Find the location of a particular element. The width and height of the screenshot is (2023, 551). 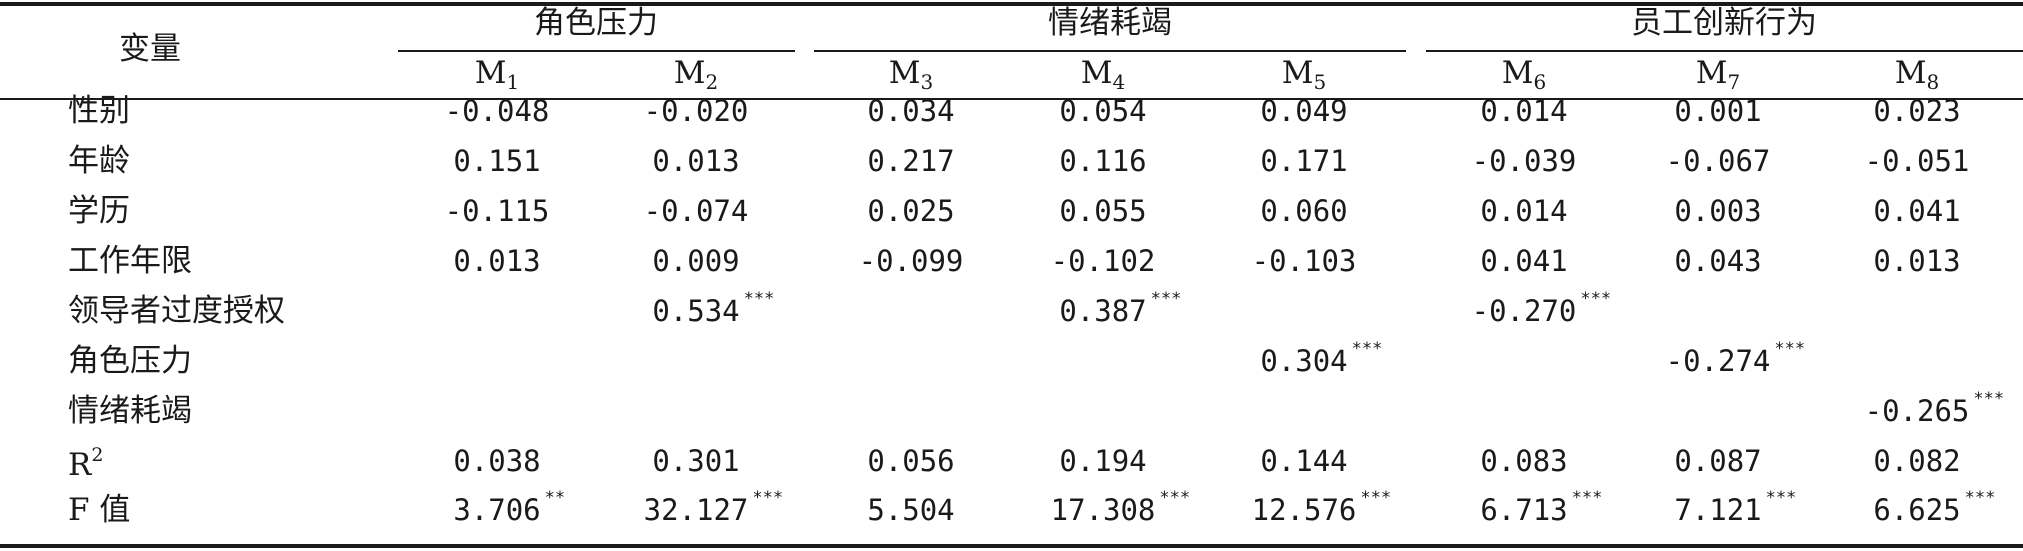

bottom-rule is located at coordinates (1011, 546).